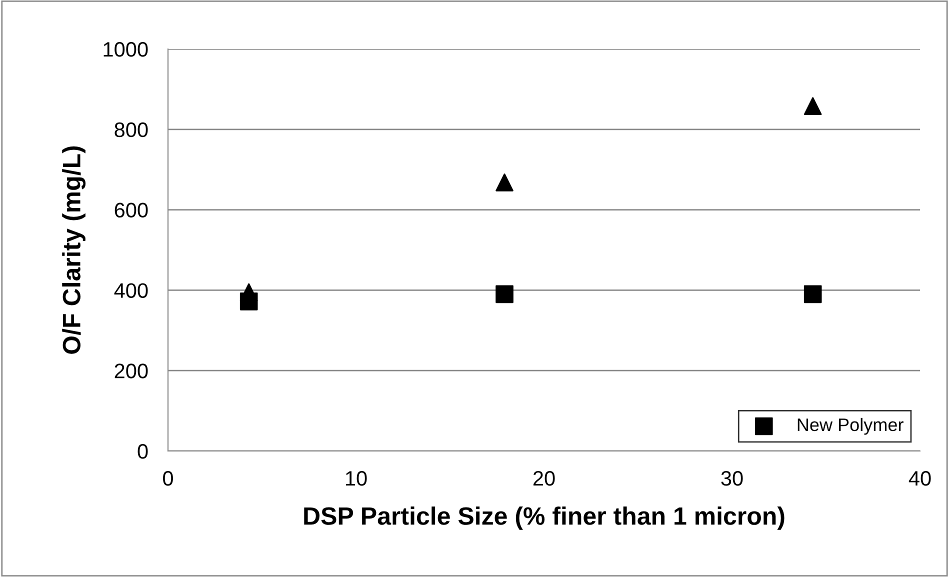  I want to click on x-tick-label: 40, so click(919, 478).